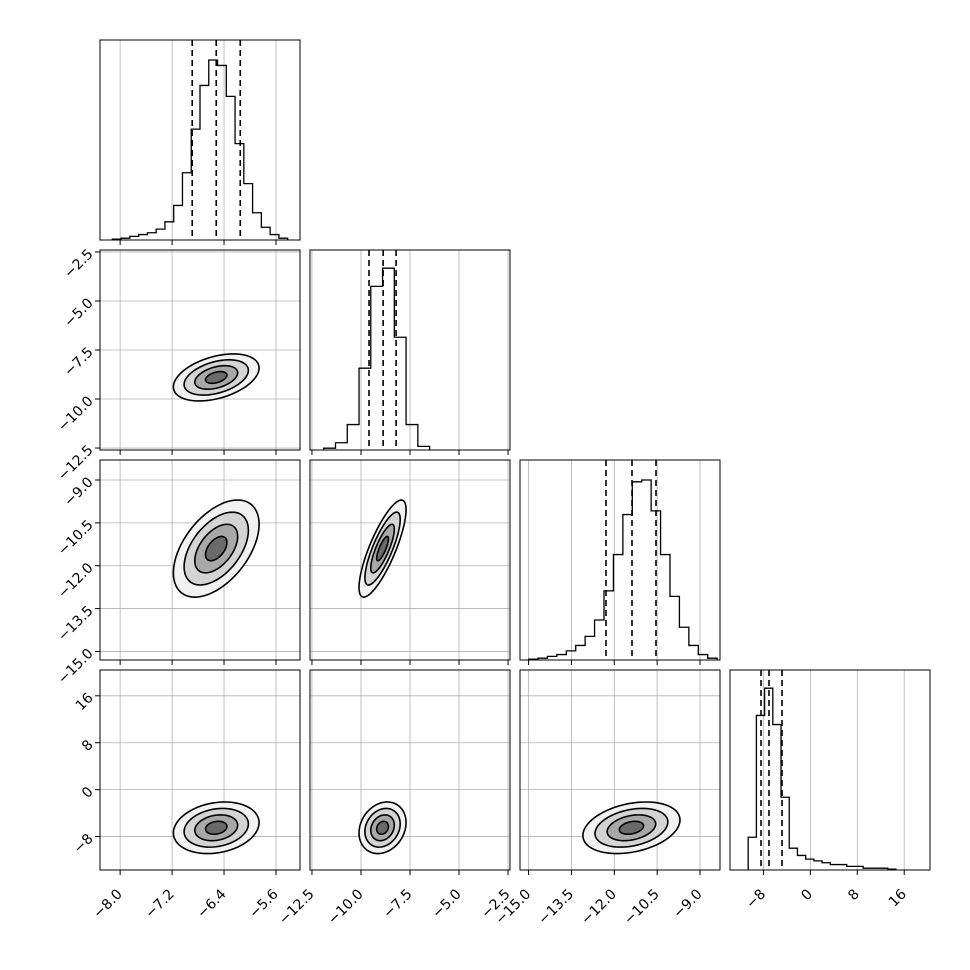  I want to click on x-tick-label: −13.5, so click(556, 907).